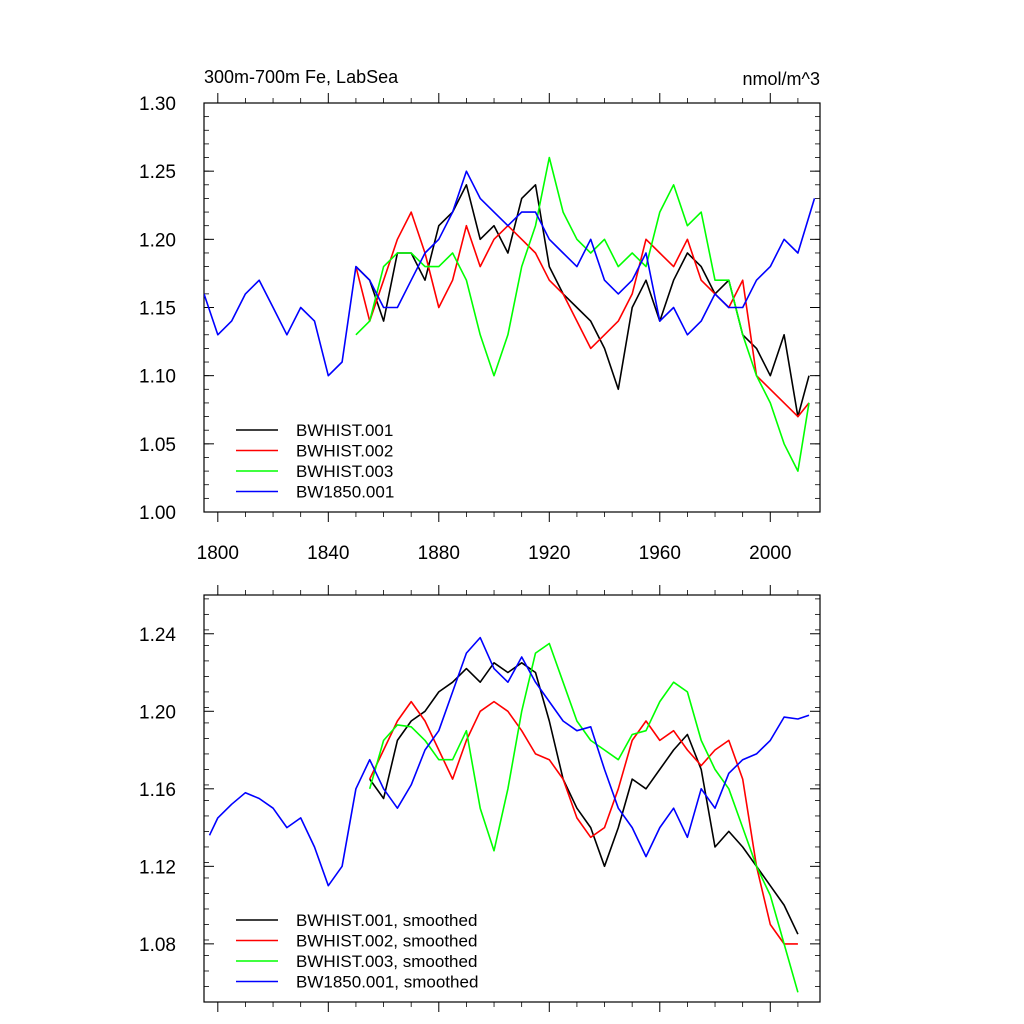  Describe the element at coordinates (770, 553) in the screenshot. I see `x-tick-label: 2000` at that location.